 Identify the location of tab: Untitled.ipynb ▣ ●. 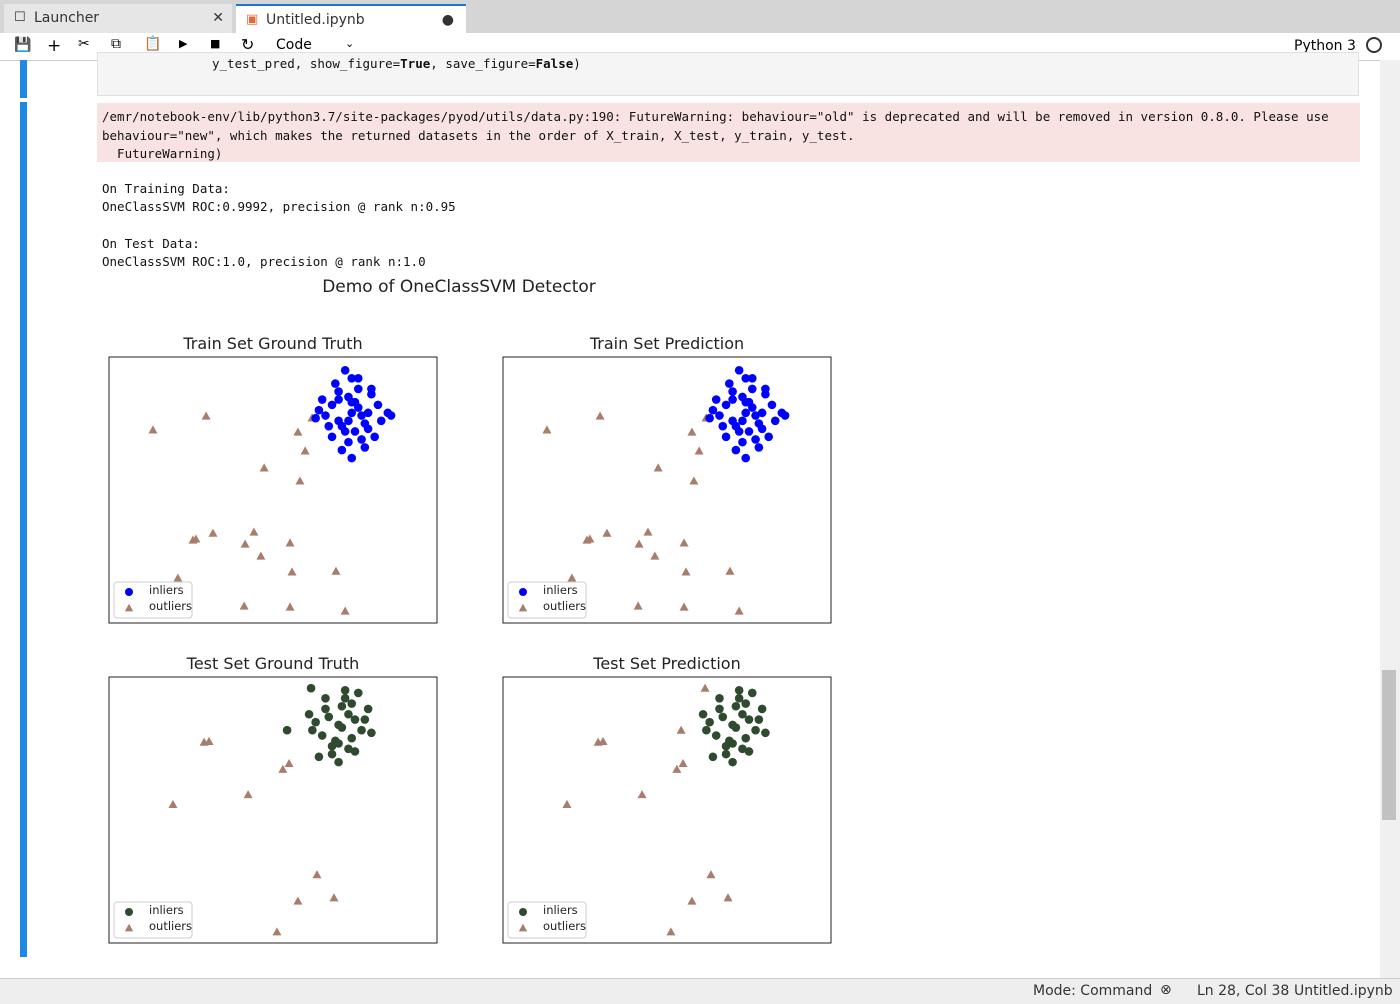
(351, 18).